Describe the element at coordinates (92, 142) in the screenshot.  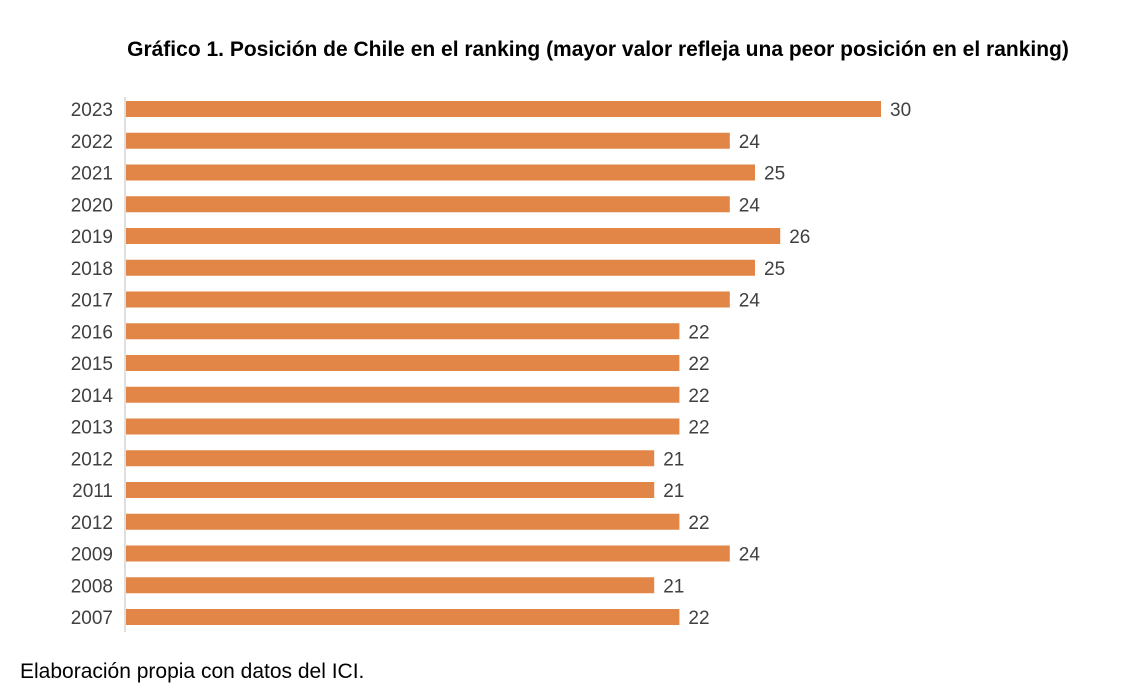
I see `y-tick-label: 2022` at that location.